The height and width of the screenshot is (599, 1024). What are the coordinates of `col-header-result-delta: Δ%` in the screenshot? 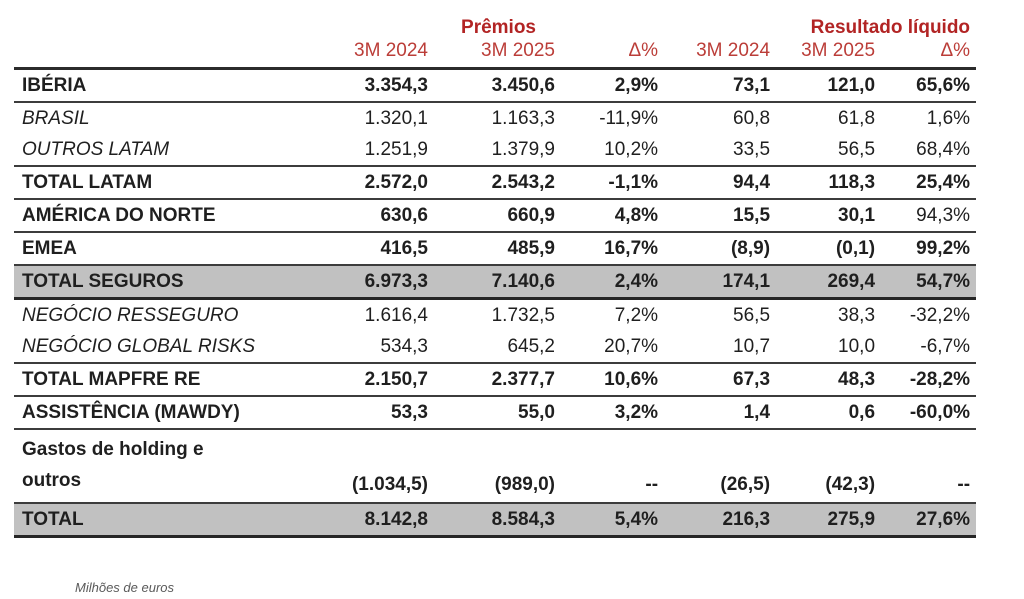 It's located at (929, 54).